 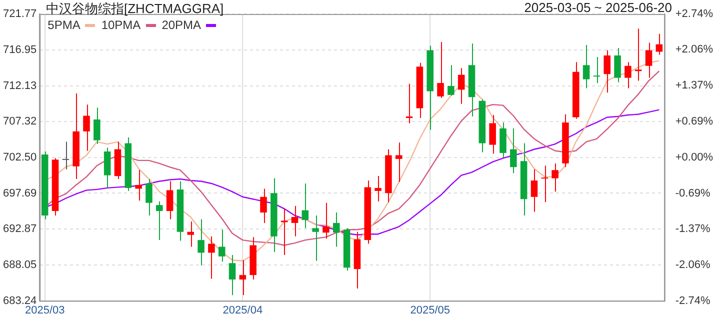 I want to click on y-tick-label: 697.69, so click(x=19, y=193).